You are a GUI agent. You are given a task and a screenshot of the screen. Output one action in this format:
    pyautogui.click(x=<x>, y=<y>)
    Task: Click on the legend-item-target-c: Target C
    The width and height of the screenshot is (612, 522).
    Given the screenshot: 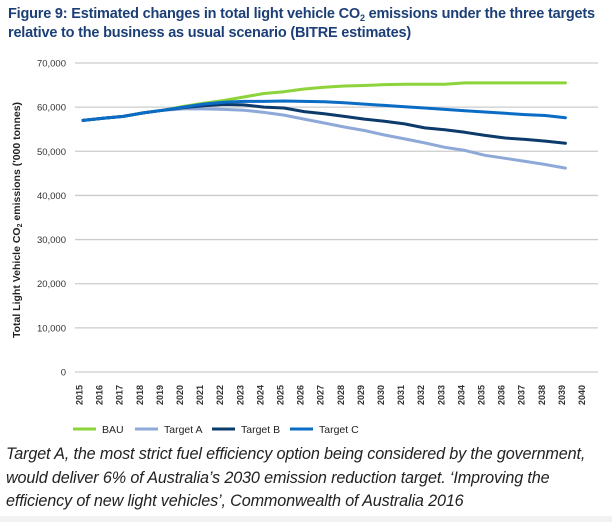 What is the action you would take?
    pyautogui.click(x=324, y=430)
    